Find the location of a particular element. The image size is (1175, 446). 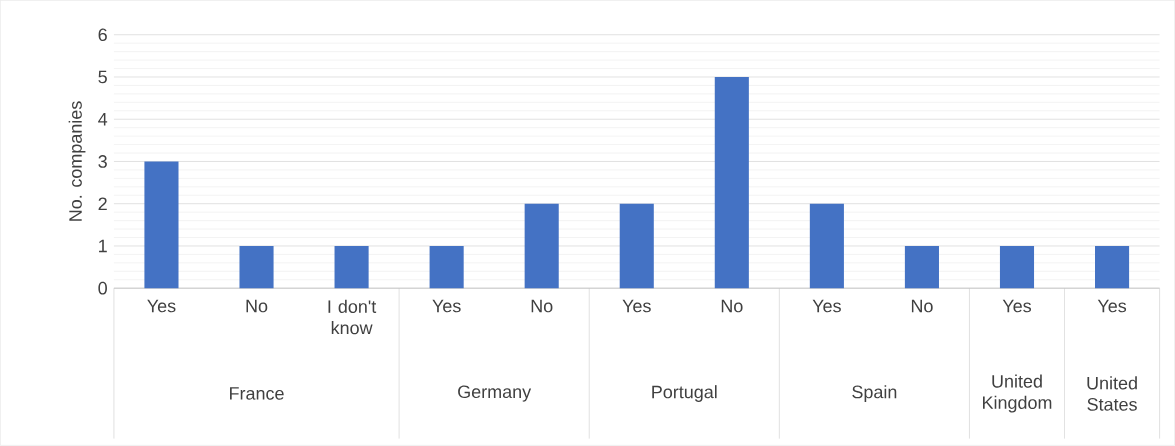

text: Portugal is located at coordinates (684, 394).